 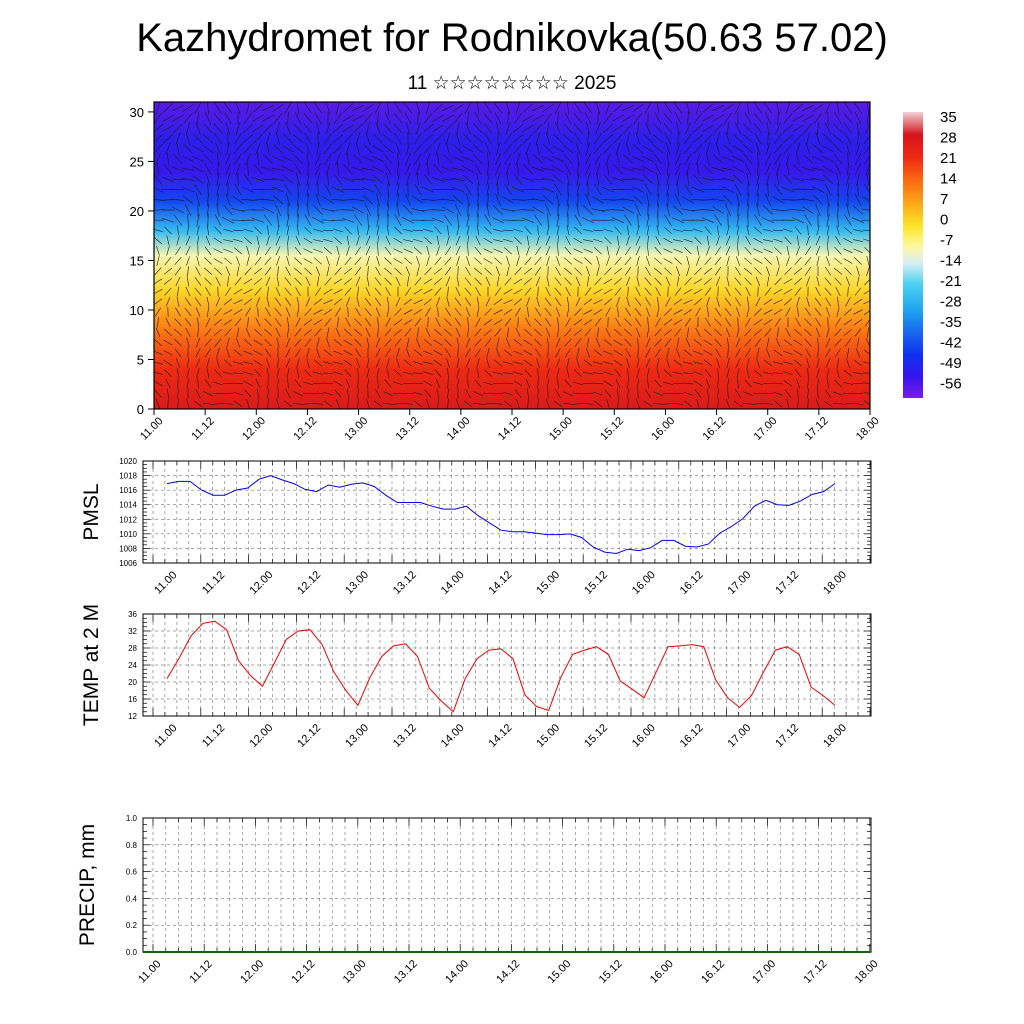 What do you see at coordinates (132, 665) in the screenshot?
I see `y-tick-label: 24` at bounding box center [132, 665].